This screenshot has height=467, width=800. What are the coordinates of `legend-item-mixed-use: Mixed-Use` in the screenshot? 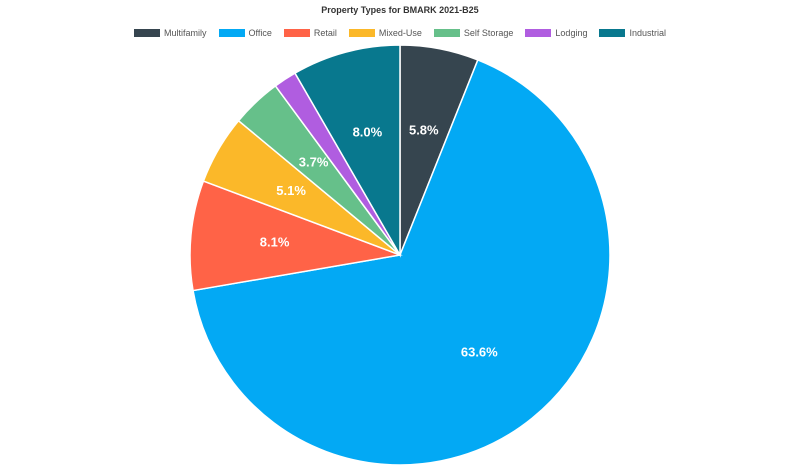 It's located at (385, 33).